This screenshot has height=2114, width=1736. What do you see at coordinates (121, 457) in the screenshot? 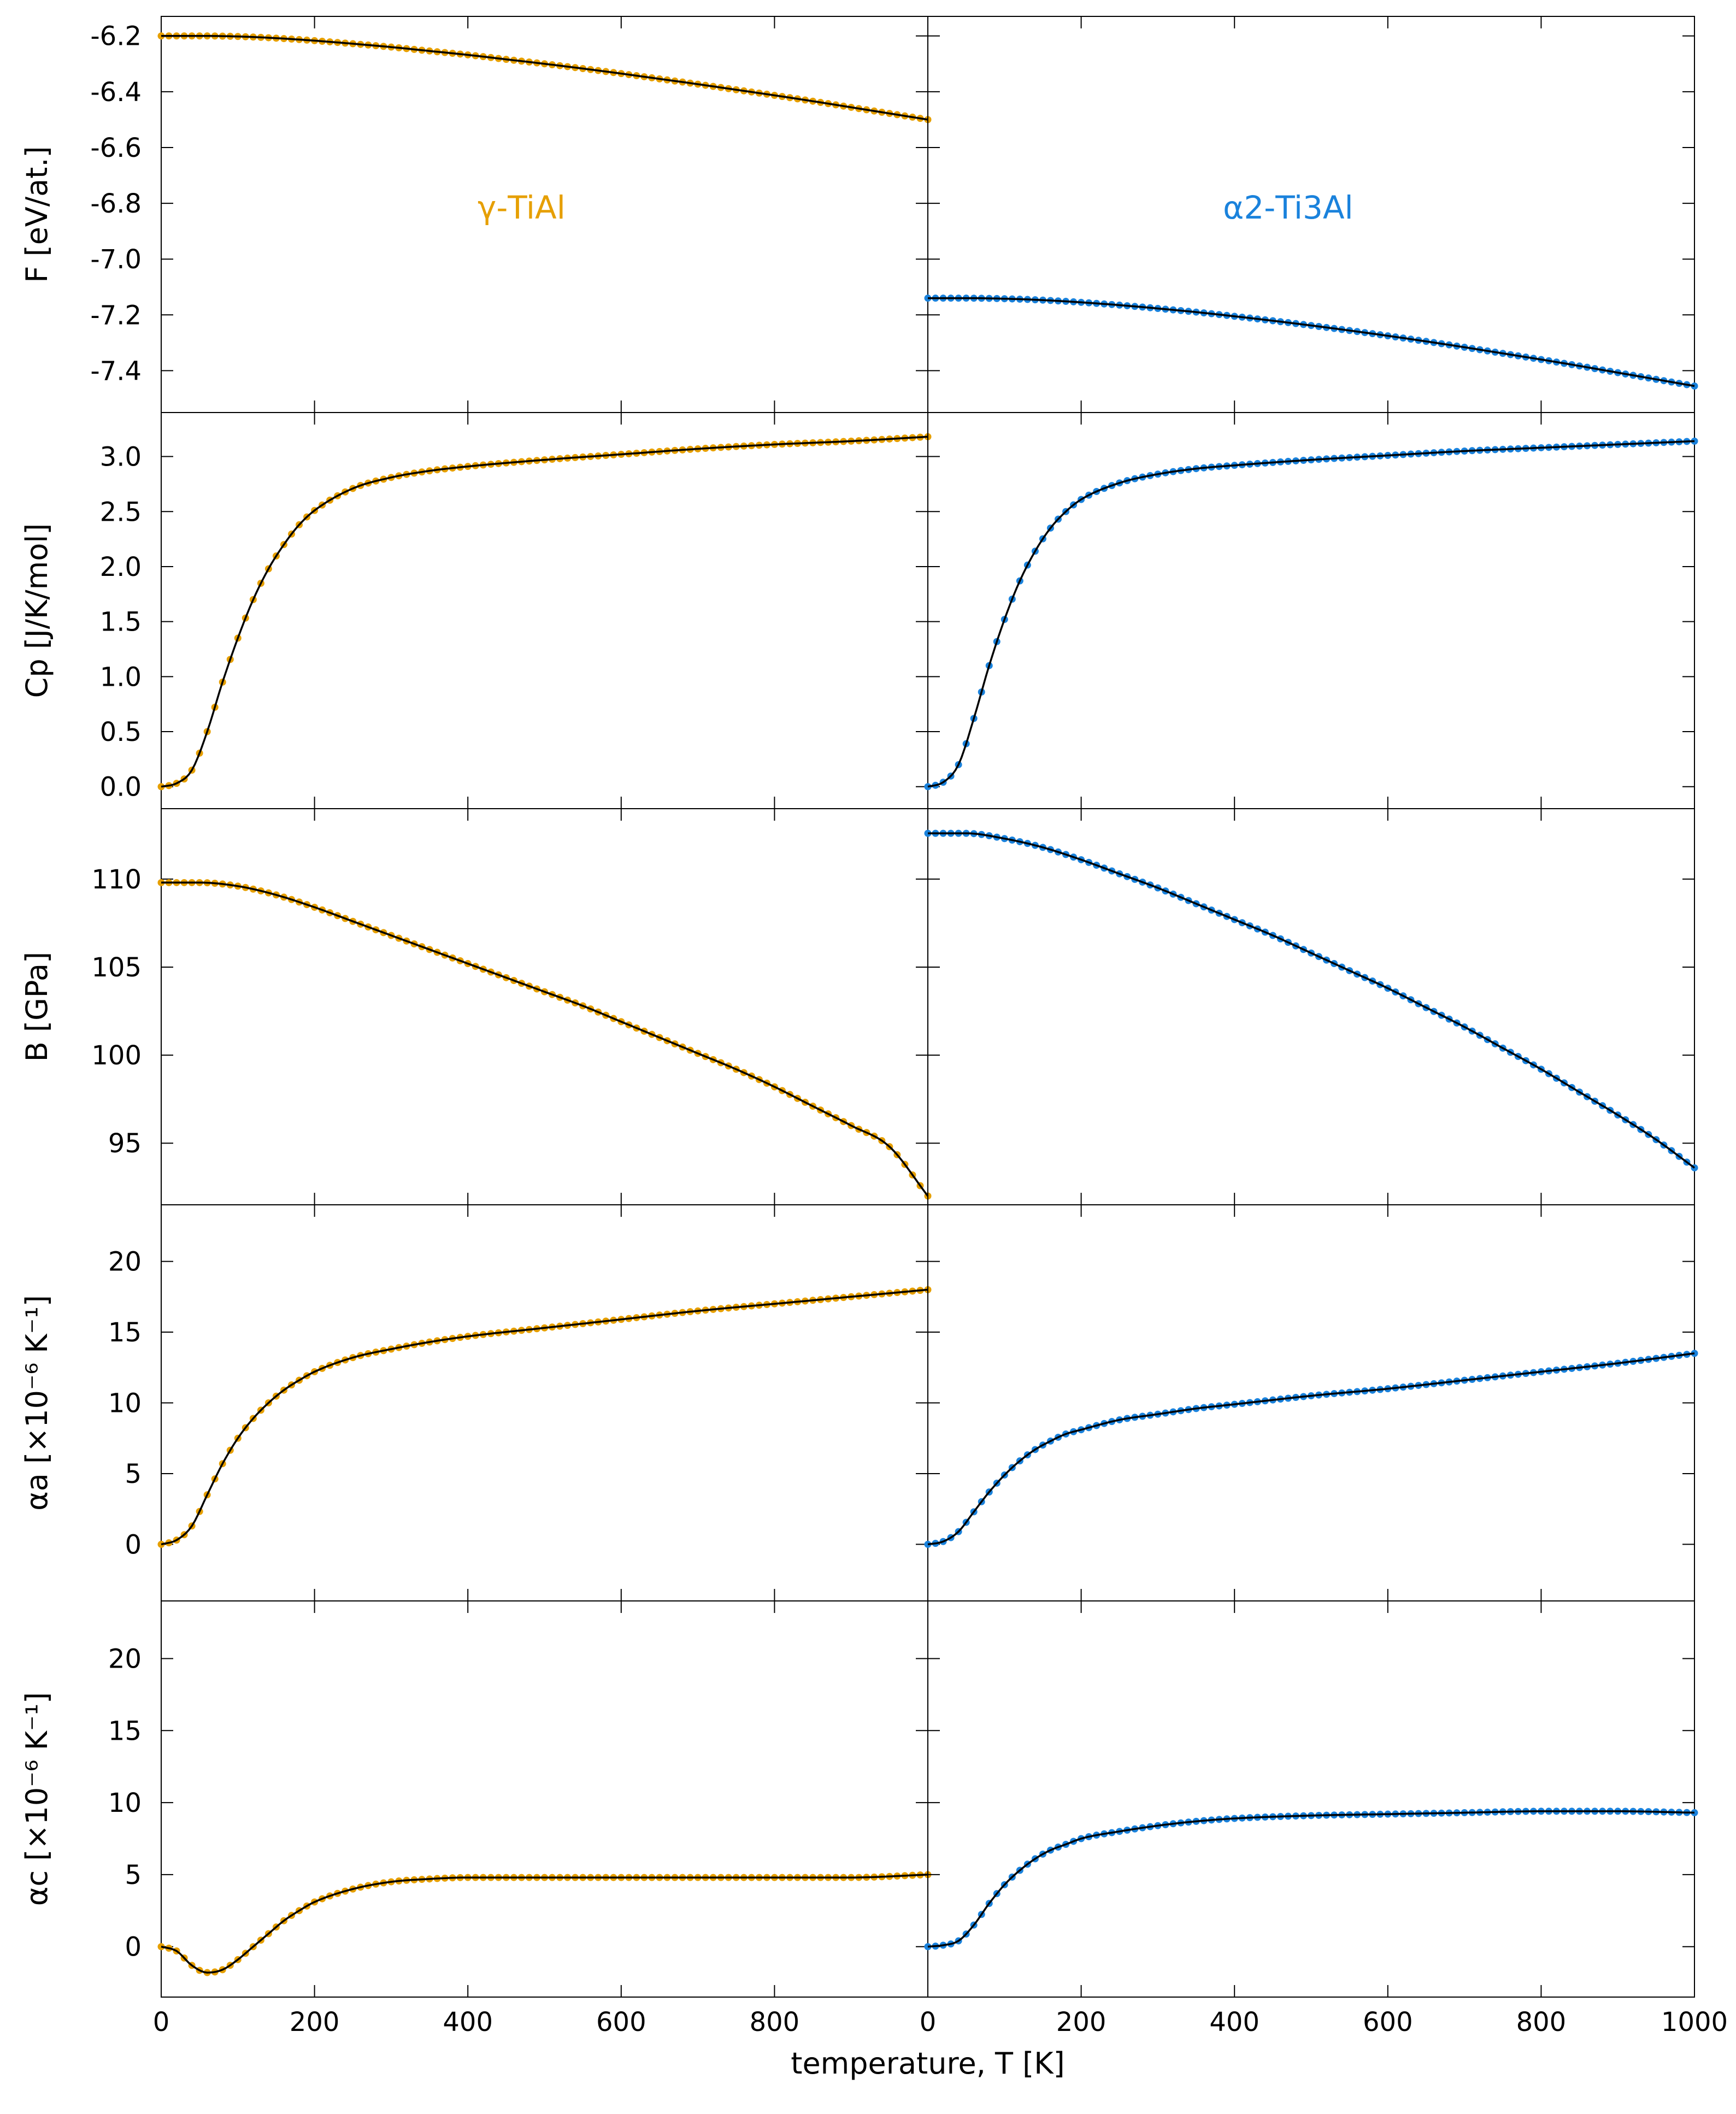
I see `y-tick-label: 3.0` at bounding box center [121, 457].